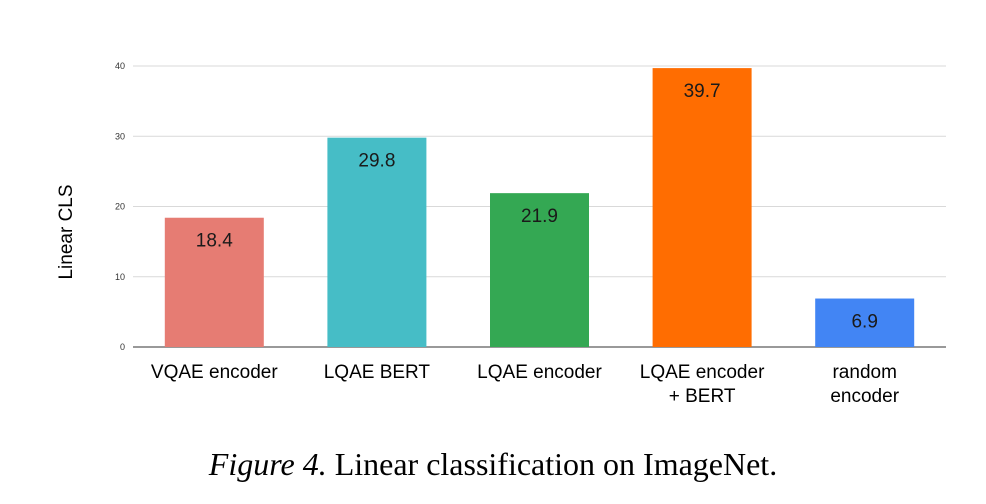 The height and width of the screenshot is (504, 986). I want to click on data-label: 29.8, so click(376, 161).